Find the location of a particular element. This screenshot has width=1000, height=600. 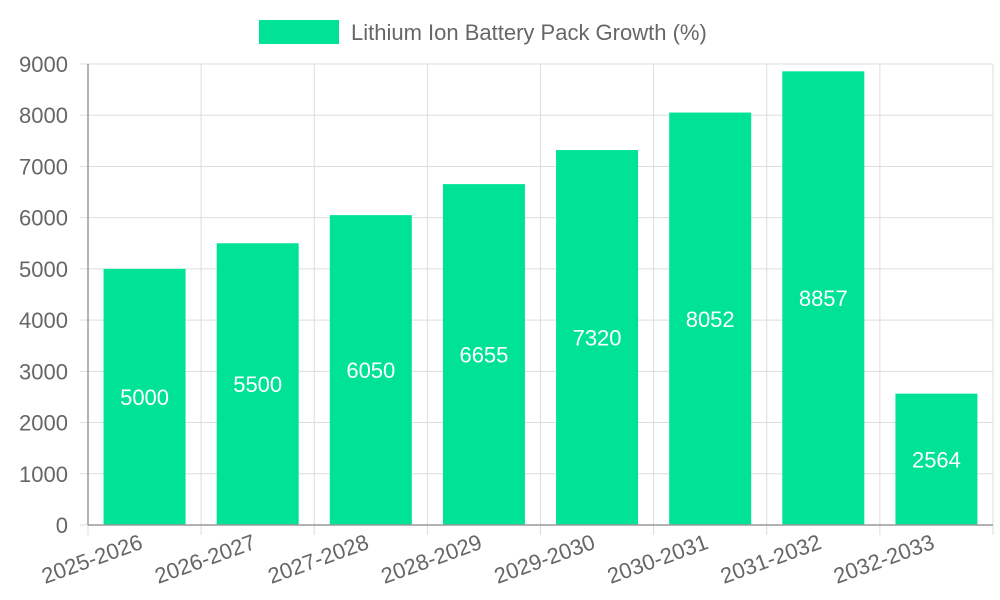

data-label: 6050 is located at coordinates (370, 370).